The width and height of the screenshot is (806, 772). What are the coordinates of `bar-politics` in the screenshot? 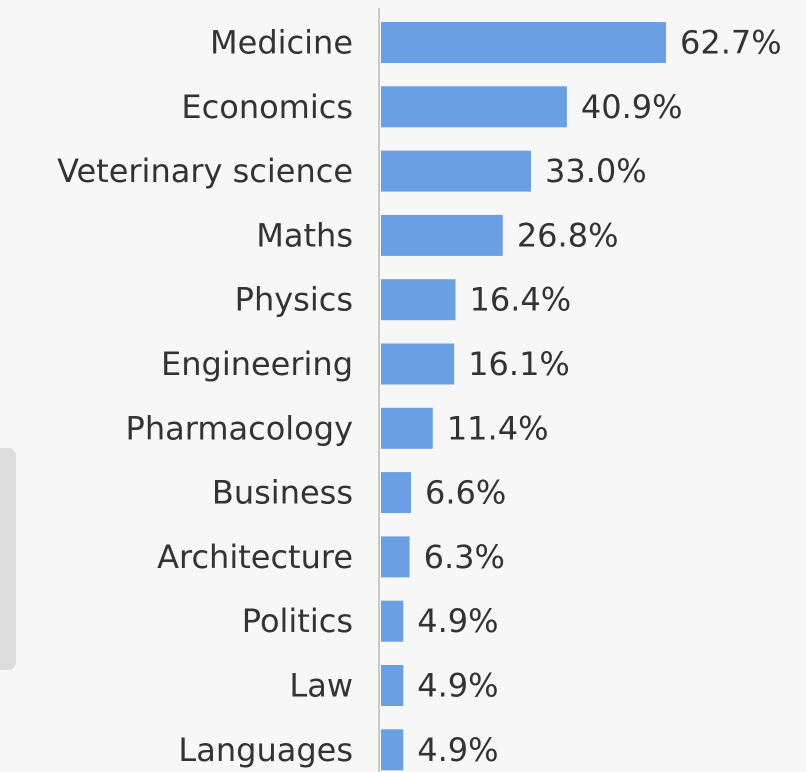 It's located at (392, 621).